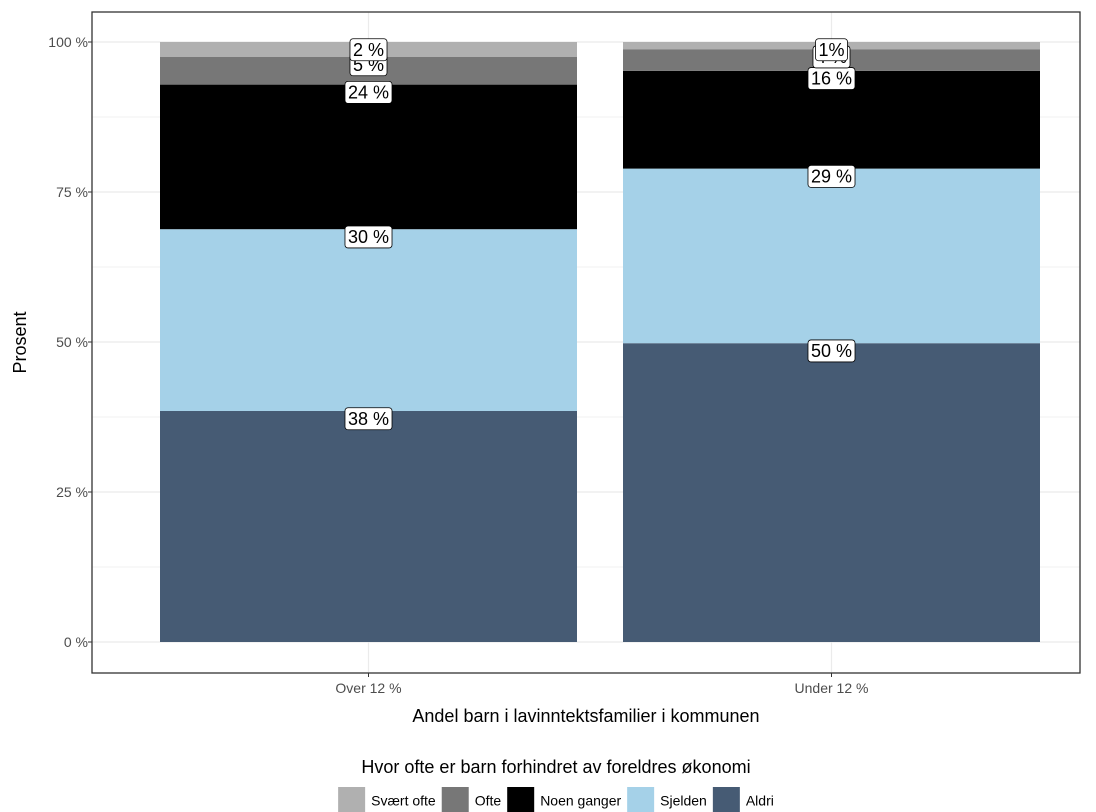  I want to click on data-label-text: 16 %, so click(831, 79).